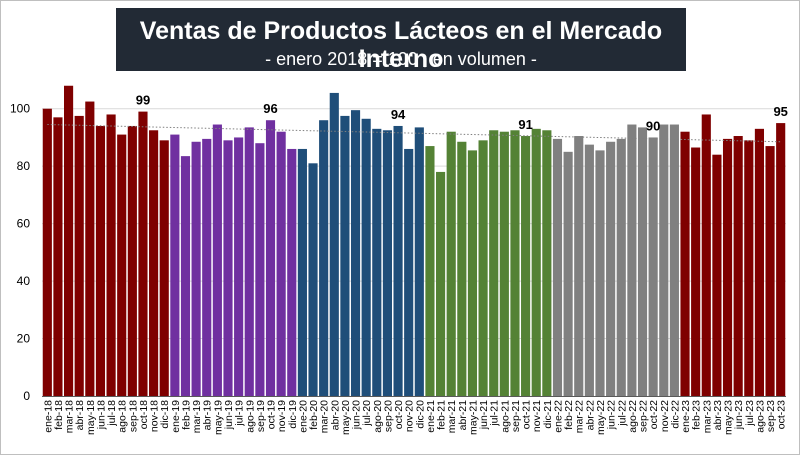  I want to click on x-tick-label: may-20, so click(346, 417).